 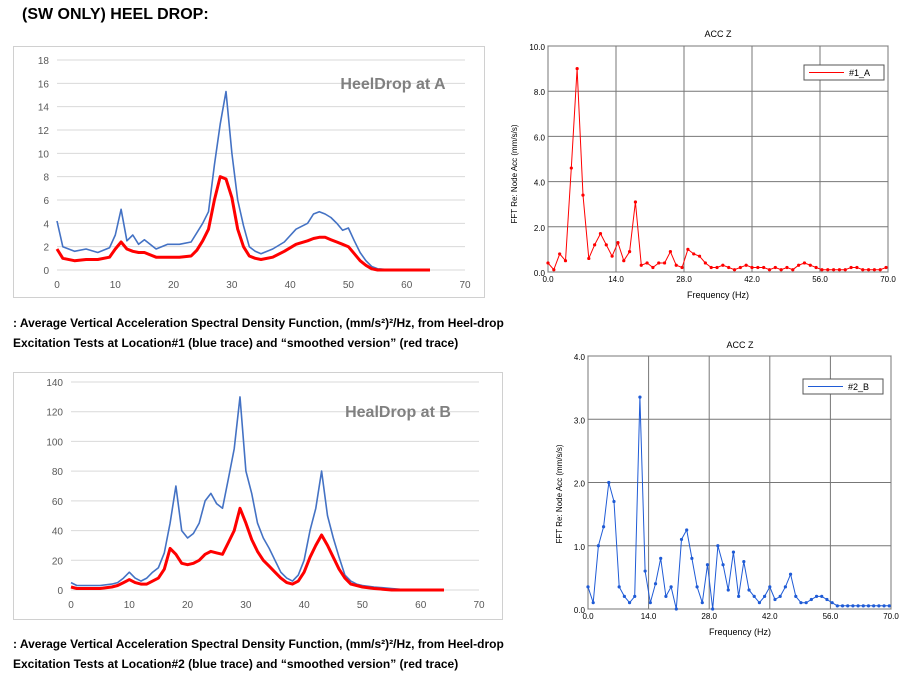 What do you see at coordinates (54, 383) in the screenshot?
I see `y-tick-label: 140` at bounding box center [54, 383].